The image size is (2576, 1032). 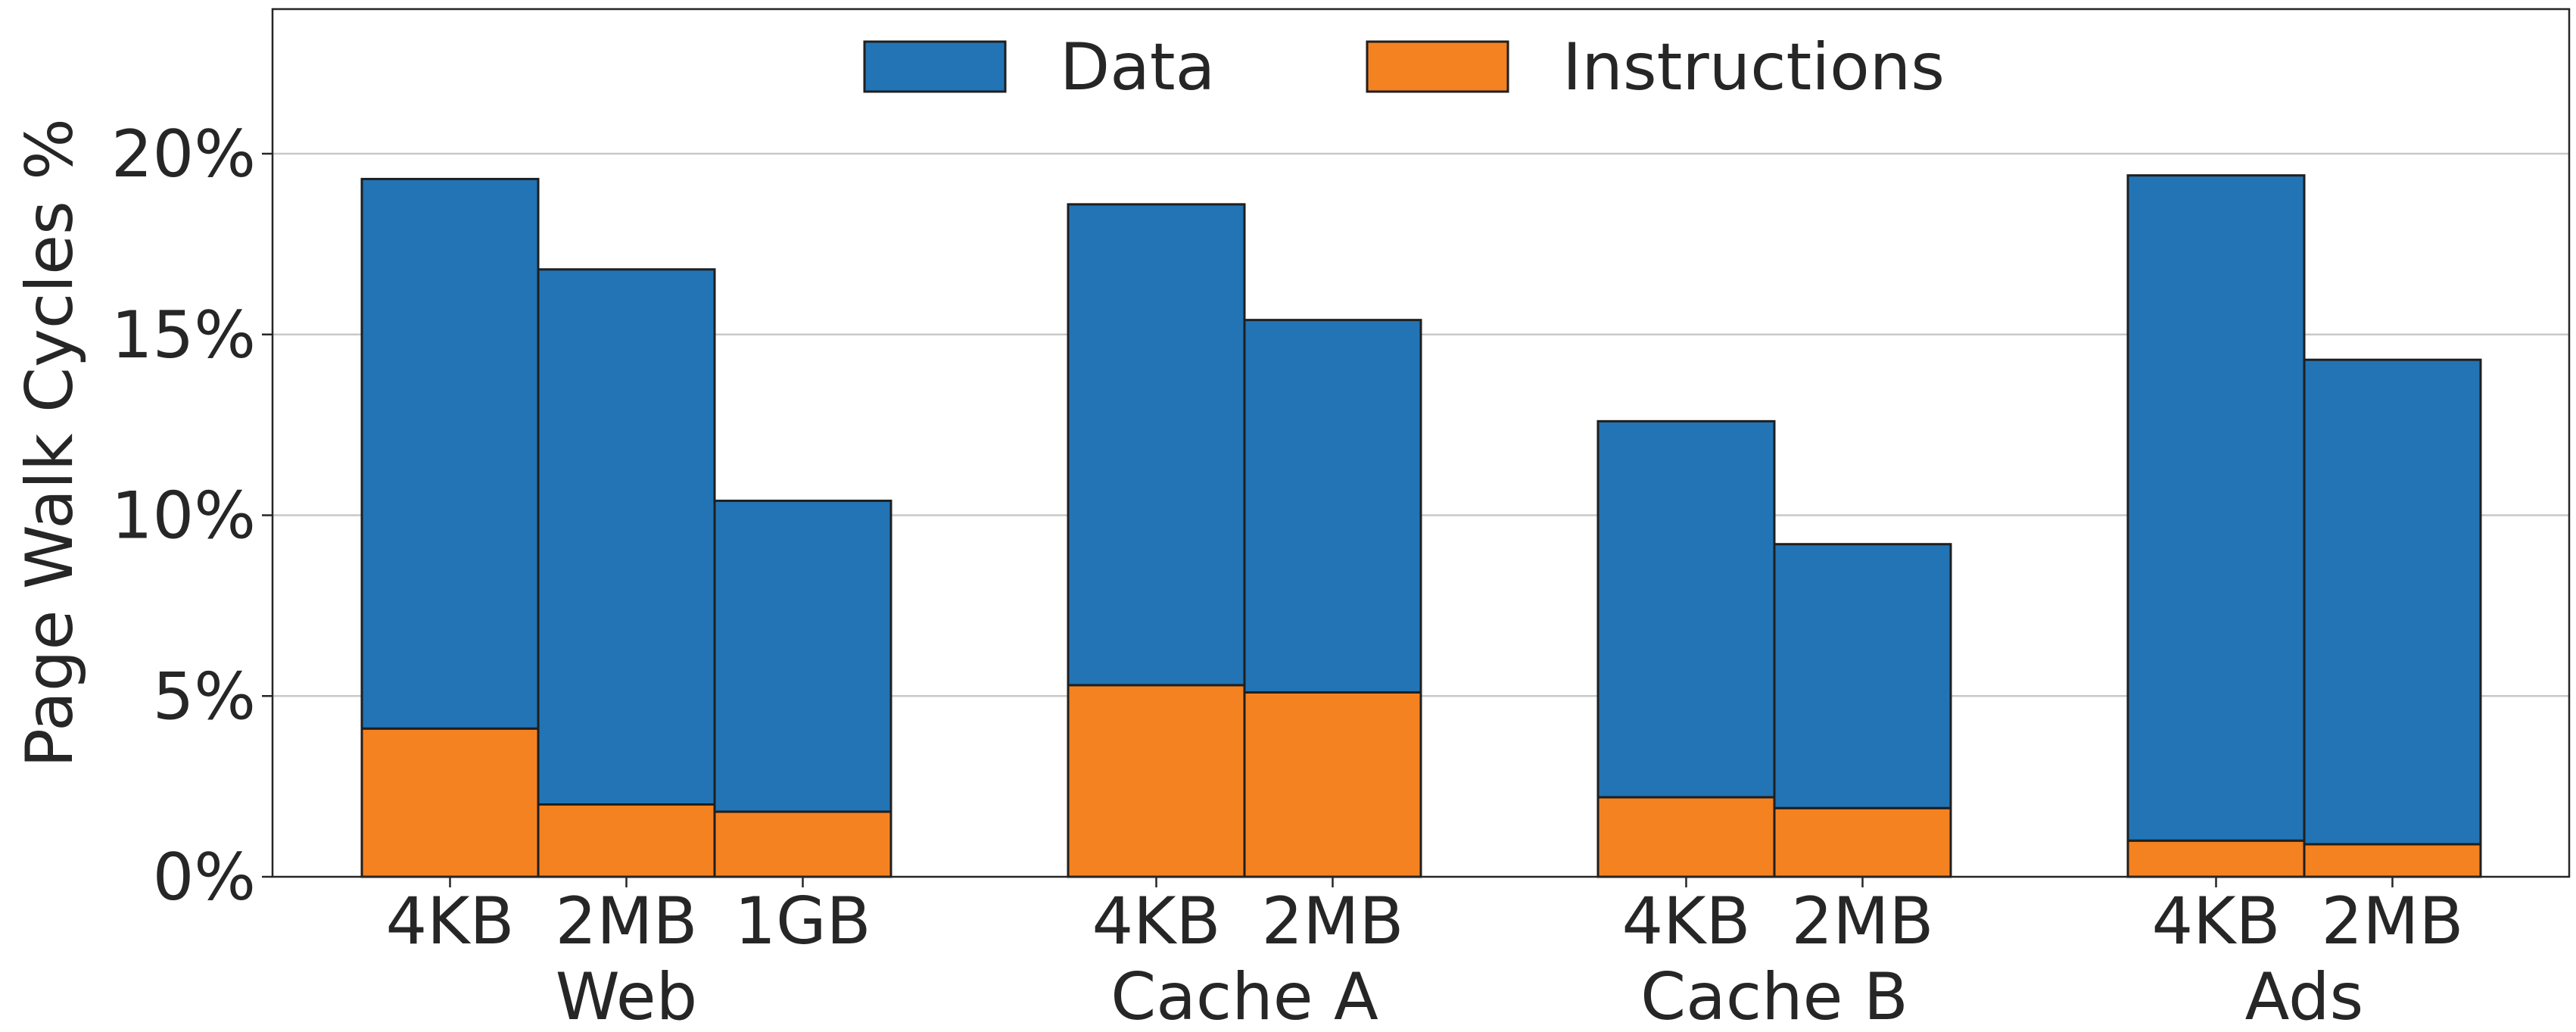 I want to click on y-axis-label: Page Walk Cycles %, so click(x=50, y=443).